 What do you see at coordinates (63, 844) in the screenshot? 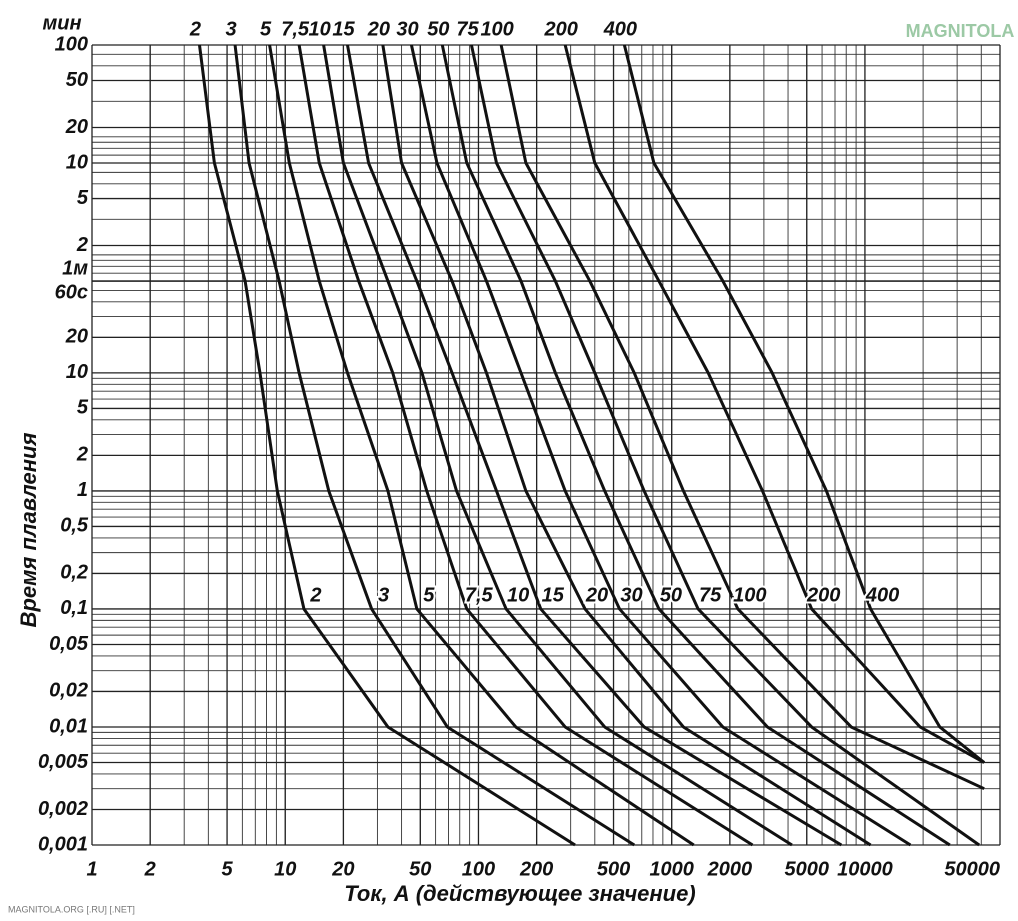
I see `y-tick-label: 0,001` at bounding box center [63, 844].